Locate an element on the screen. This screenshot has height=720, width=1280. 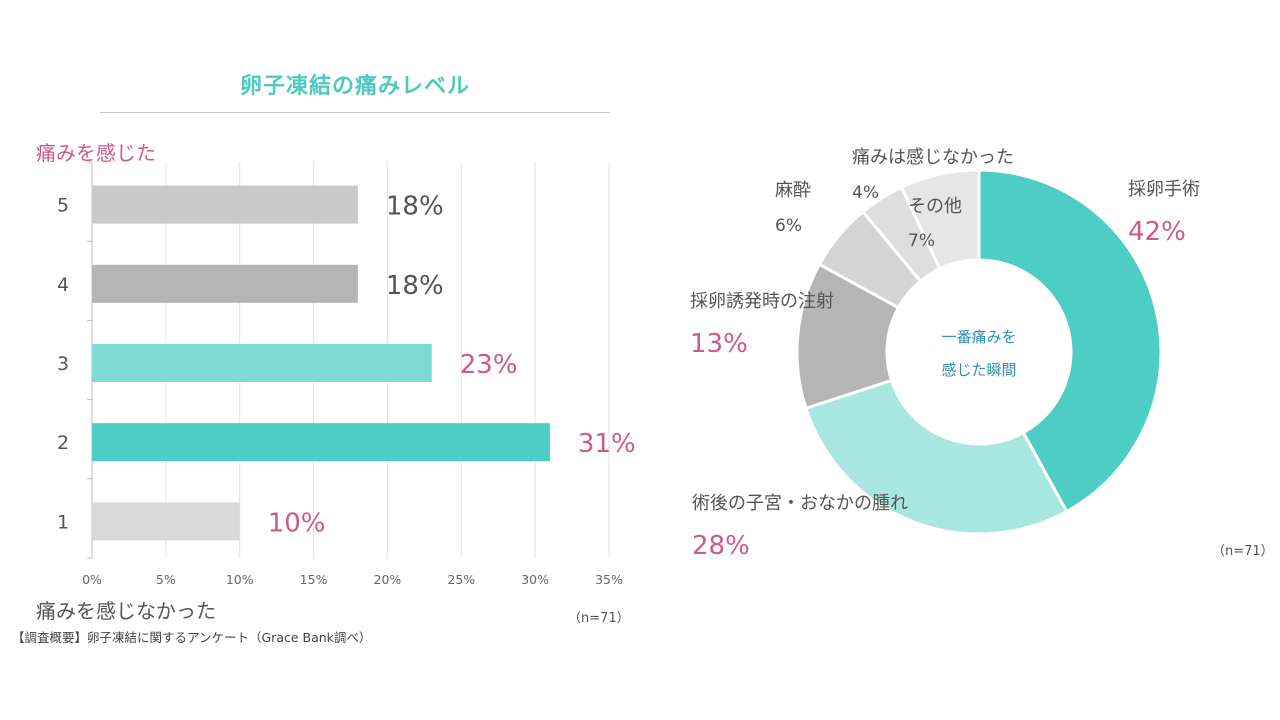
category-label: 3 is located at coordinates (63, 364).